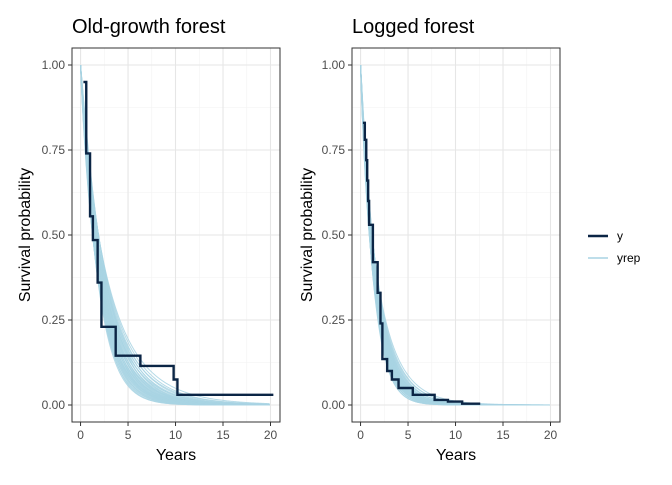 The height and width of the screenshot is (485, 672). I want to click on legend-label-yrep: yrep, so click(629, 258).